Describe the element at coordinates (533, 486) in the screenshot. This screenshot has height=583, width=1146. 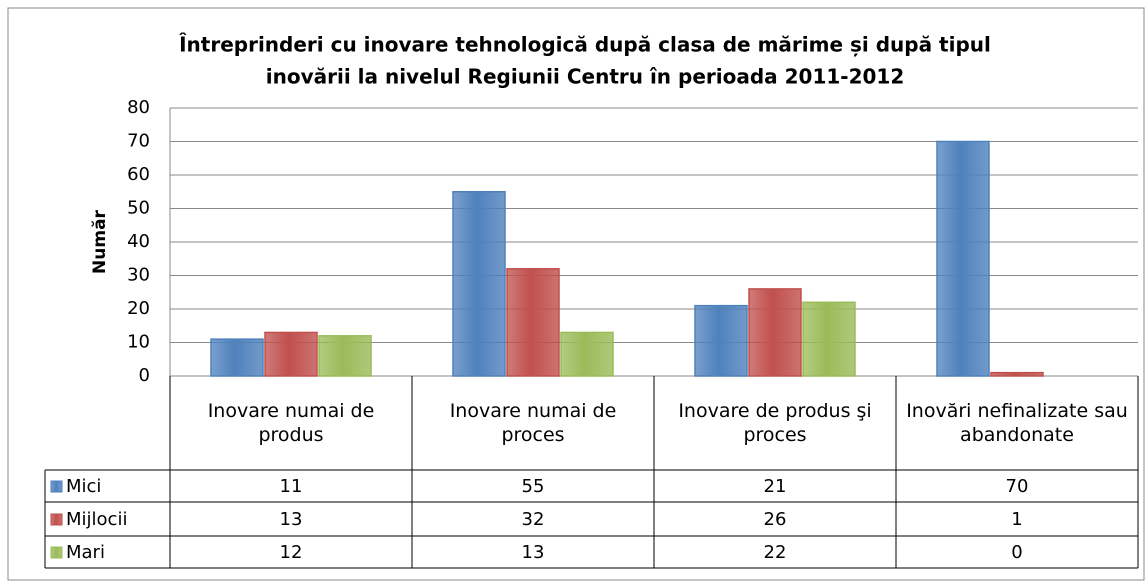
I see `table-value: 55` at that location.